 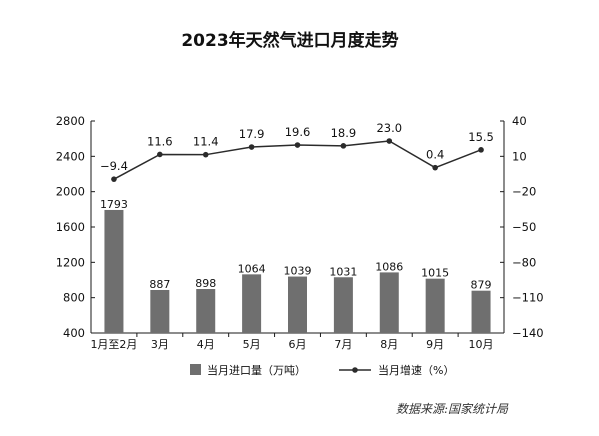 What do you see at coordinates (524, 227) in the screenshot?
I see `right-axis-tick-label: −50` at bounding box center [524, 227].